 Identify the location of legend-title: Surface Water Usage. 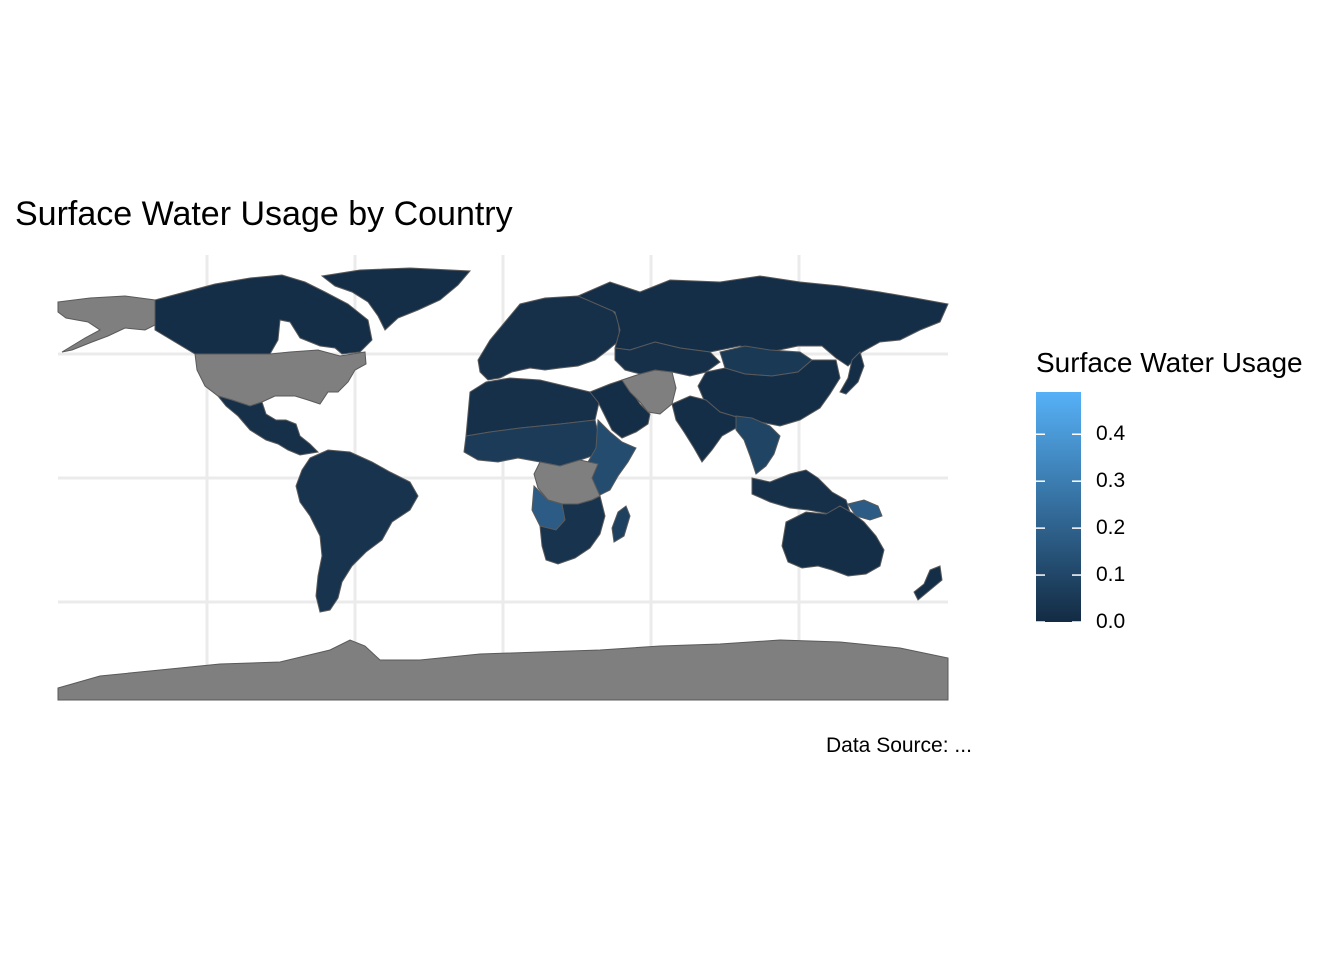
(1169, 362).